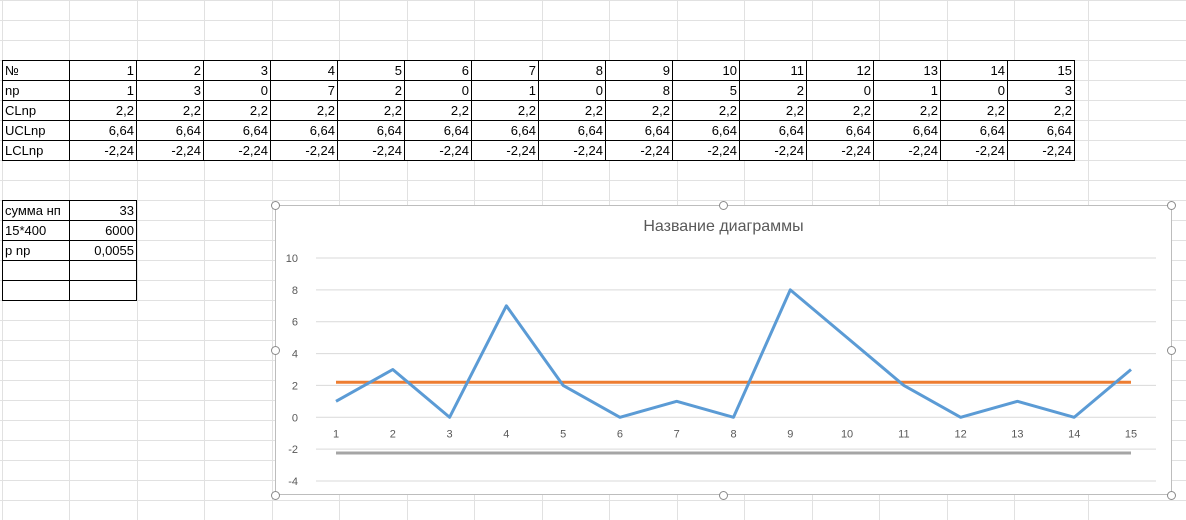 The image size is (1186, 520). Describe the element at coordinates (723, 226) in the screenshot. I see `chart-title: Название диаграммы` at that location.